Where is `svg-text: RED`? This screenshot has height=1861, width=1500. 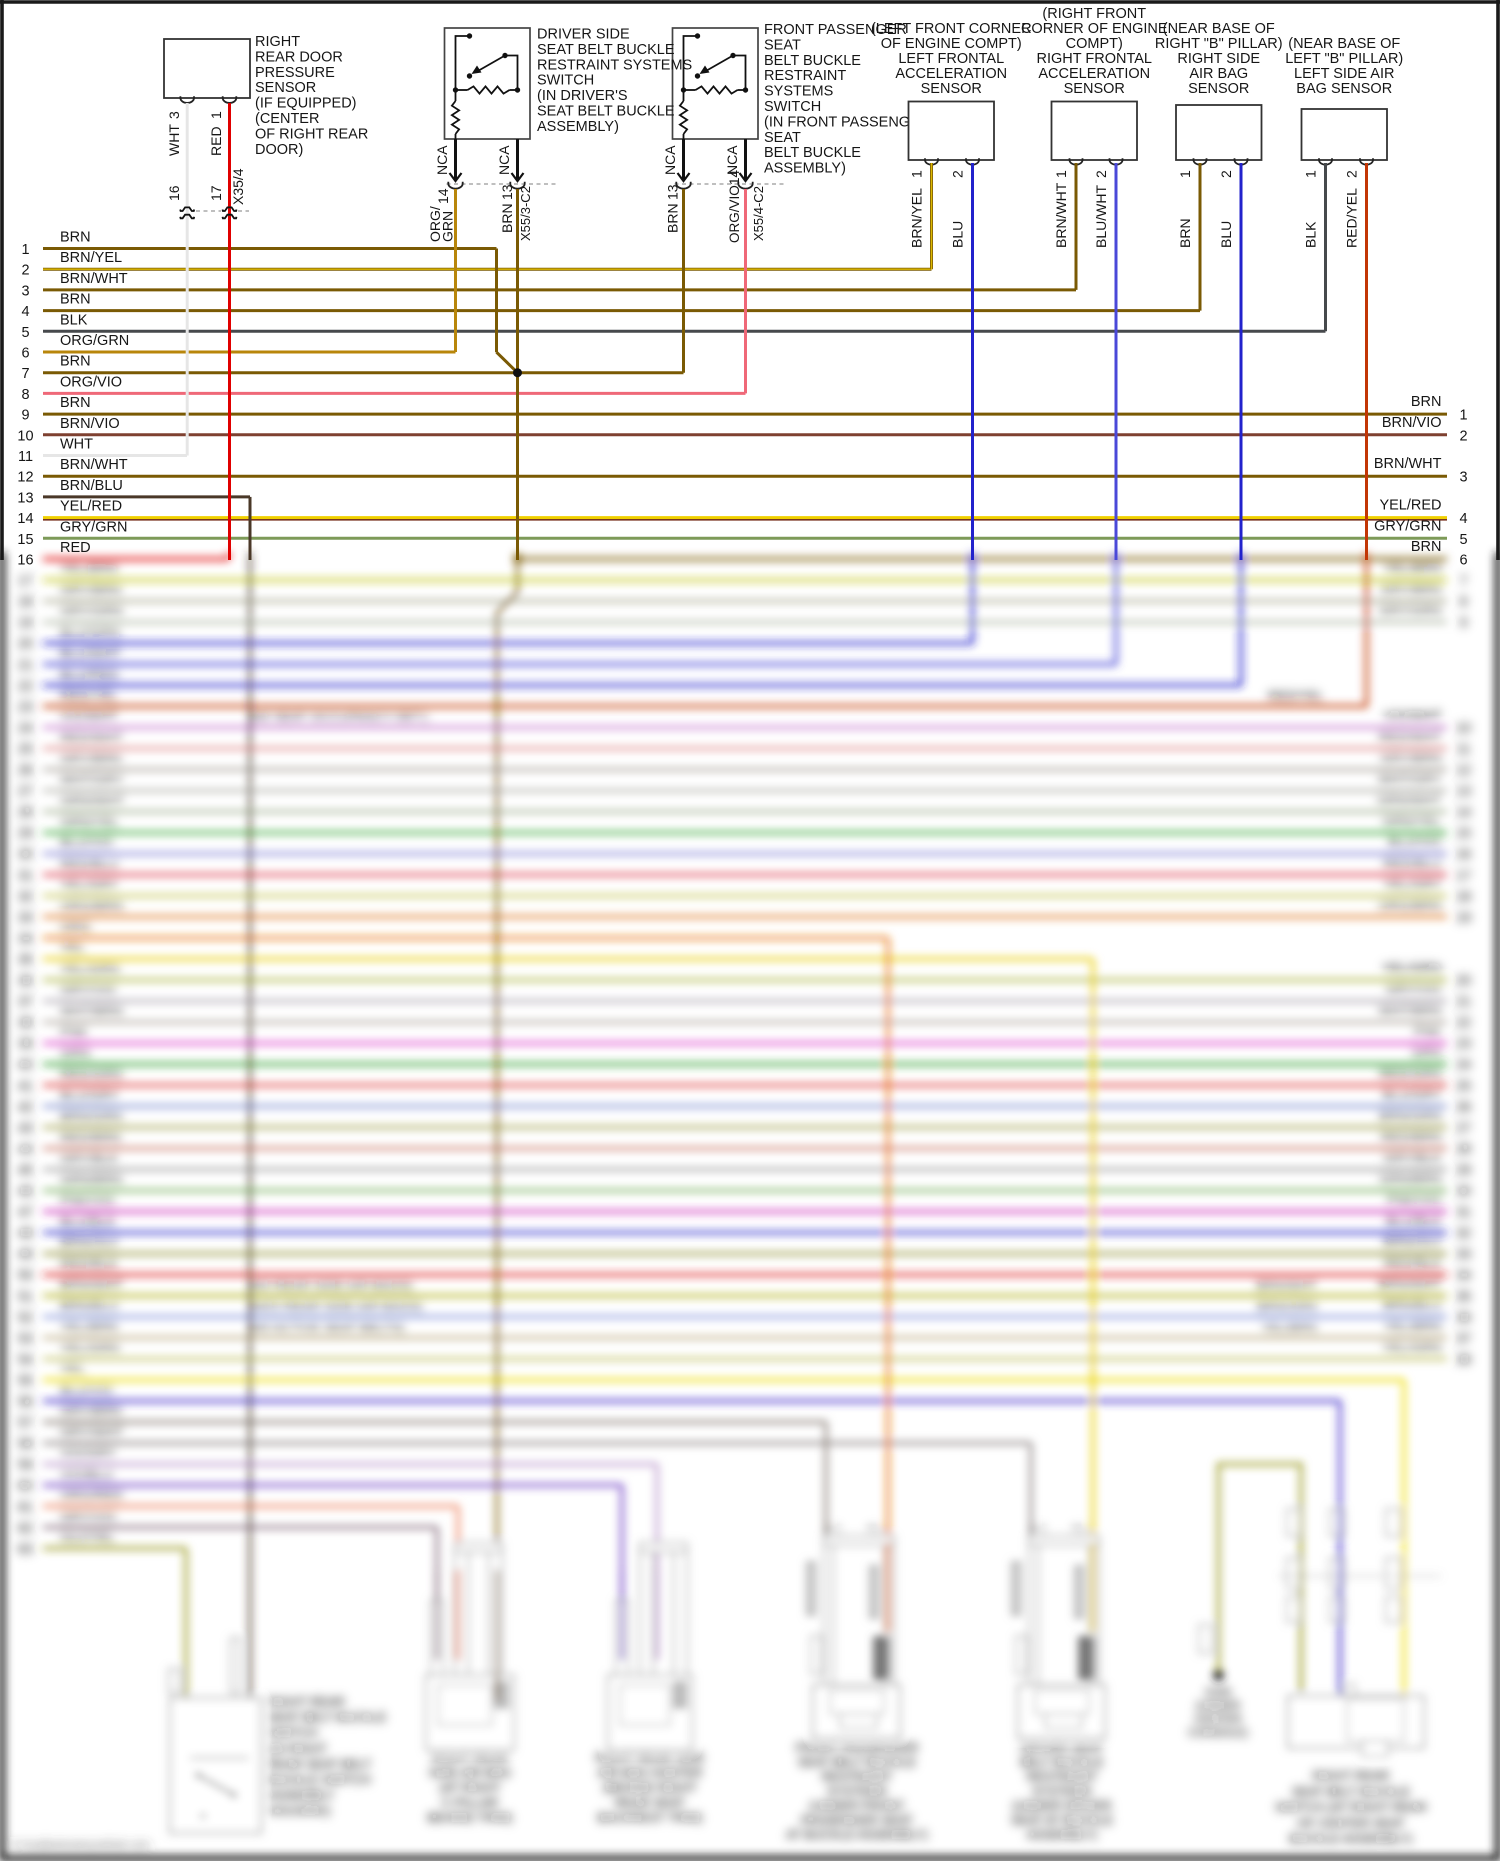
svg-text: RED is located at coordinates (75, 548).